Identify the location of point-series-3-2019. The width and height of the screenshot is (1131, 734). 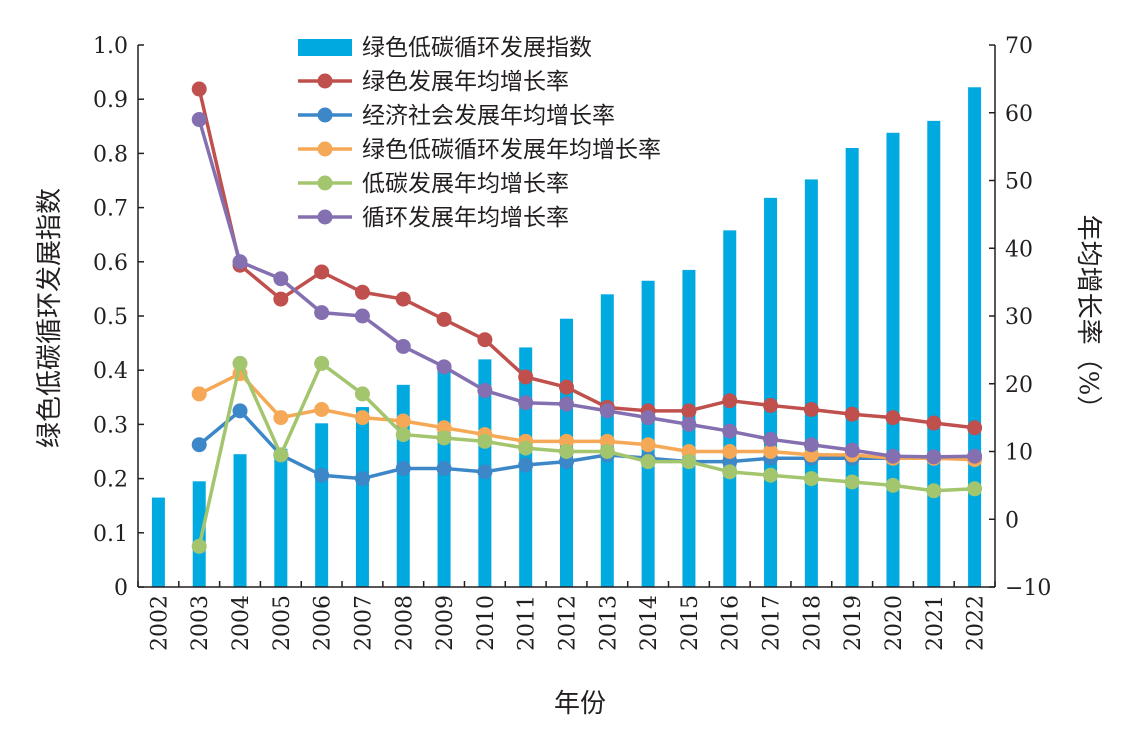
(852, 482).